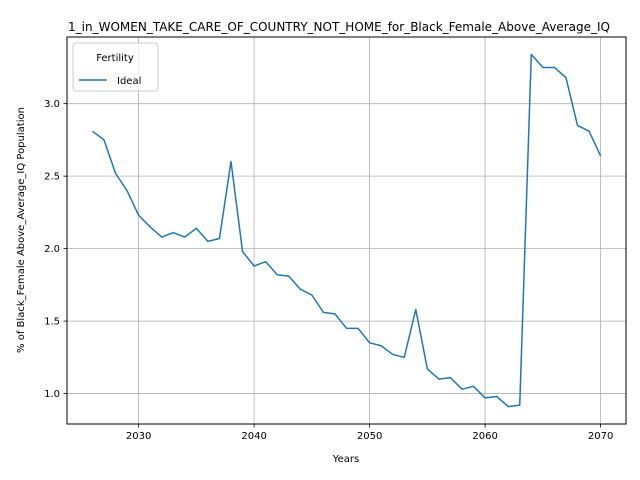 This screenshot has width=640, height=480. I want to click on x-tick-label: 2040, so click(253, 436).